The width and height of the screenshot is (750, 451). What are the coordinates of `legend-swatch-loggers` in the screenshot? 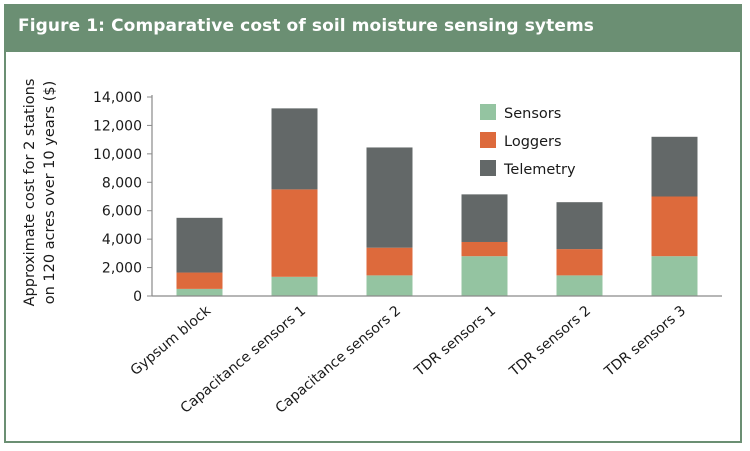 It's located at (488, 140).